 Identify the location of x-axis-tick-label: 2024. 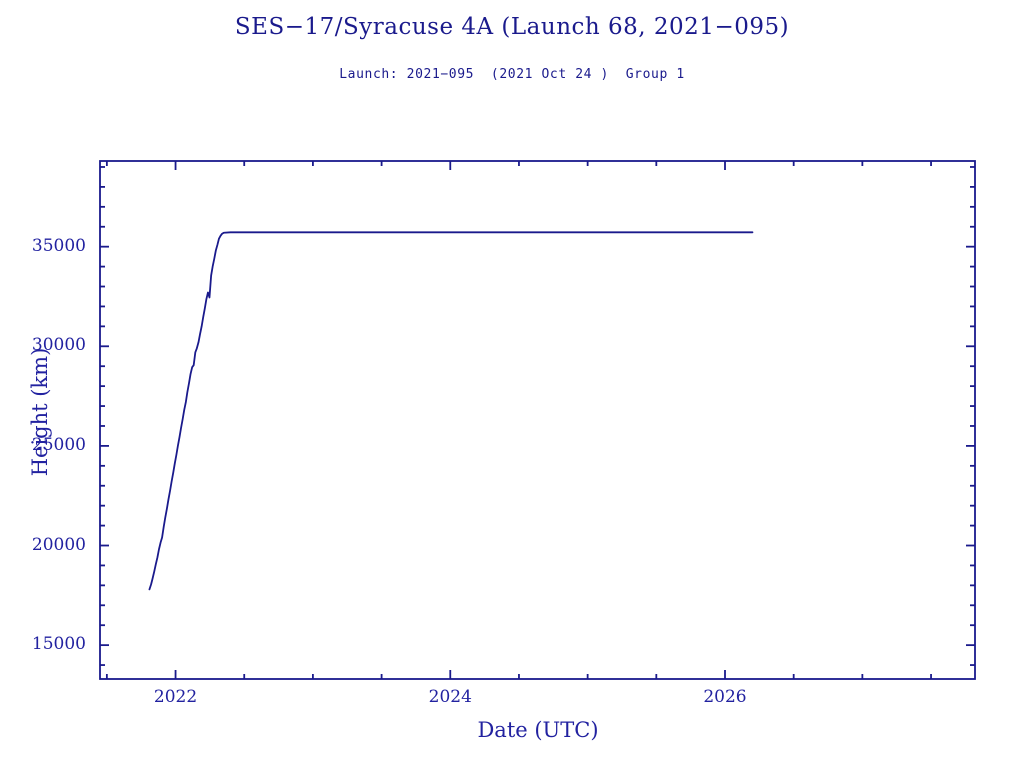
(450, 697).